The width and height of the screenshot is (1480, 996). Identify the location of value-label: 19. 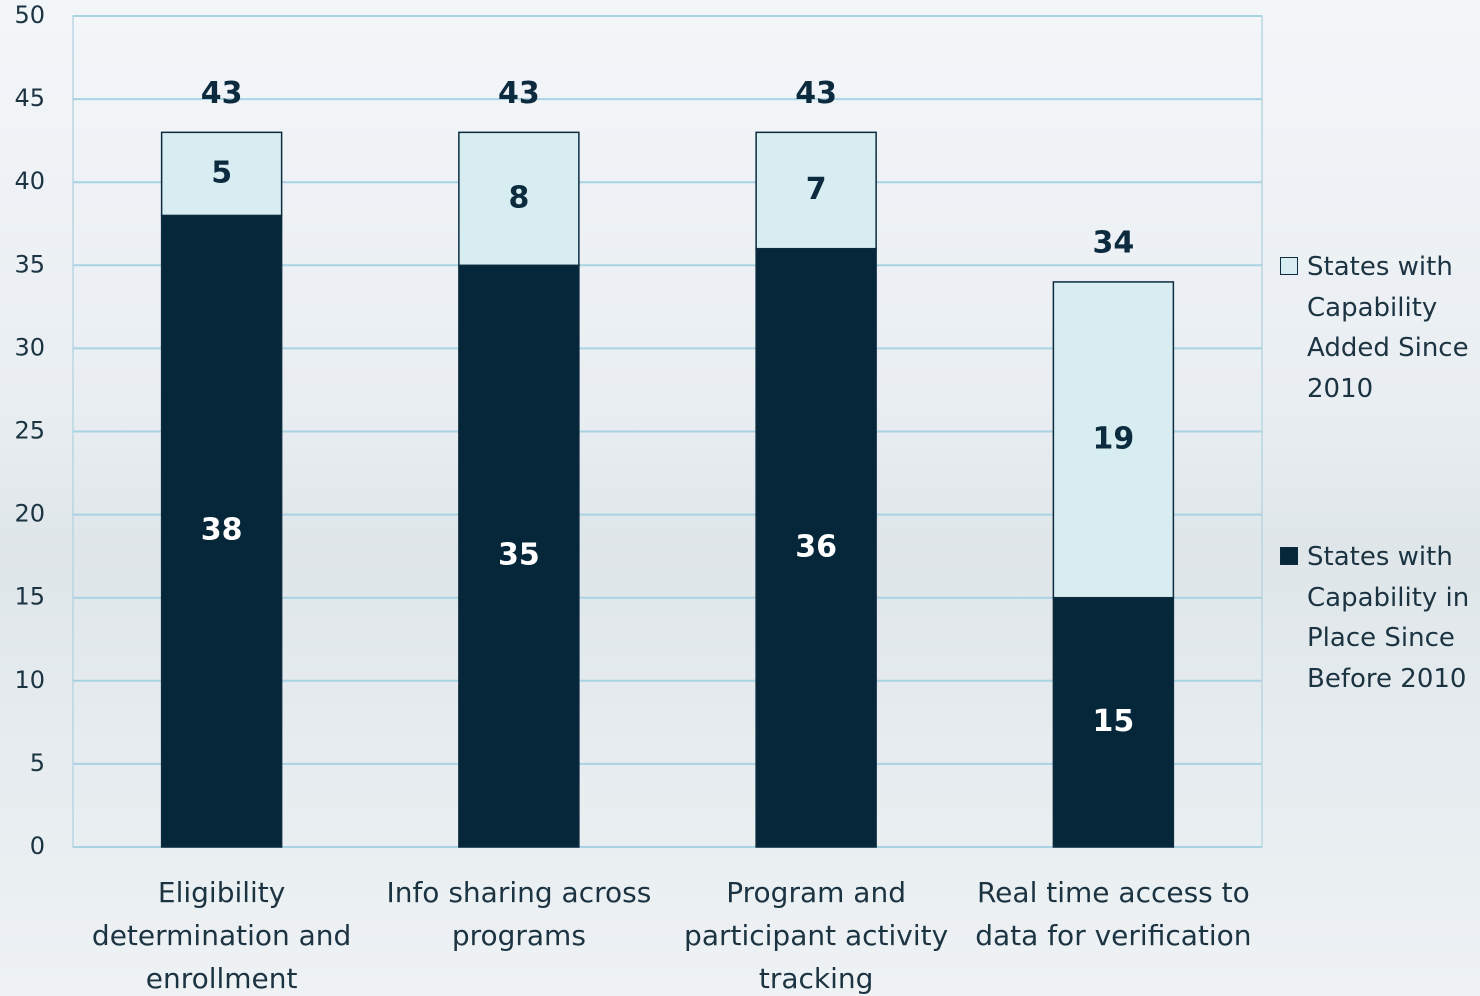
(1114, 438).